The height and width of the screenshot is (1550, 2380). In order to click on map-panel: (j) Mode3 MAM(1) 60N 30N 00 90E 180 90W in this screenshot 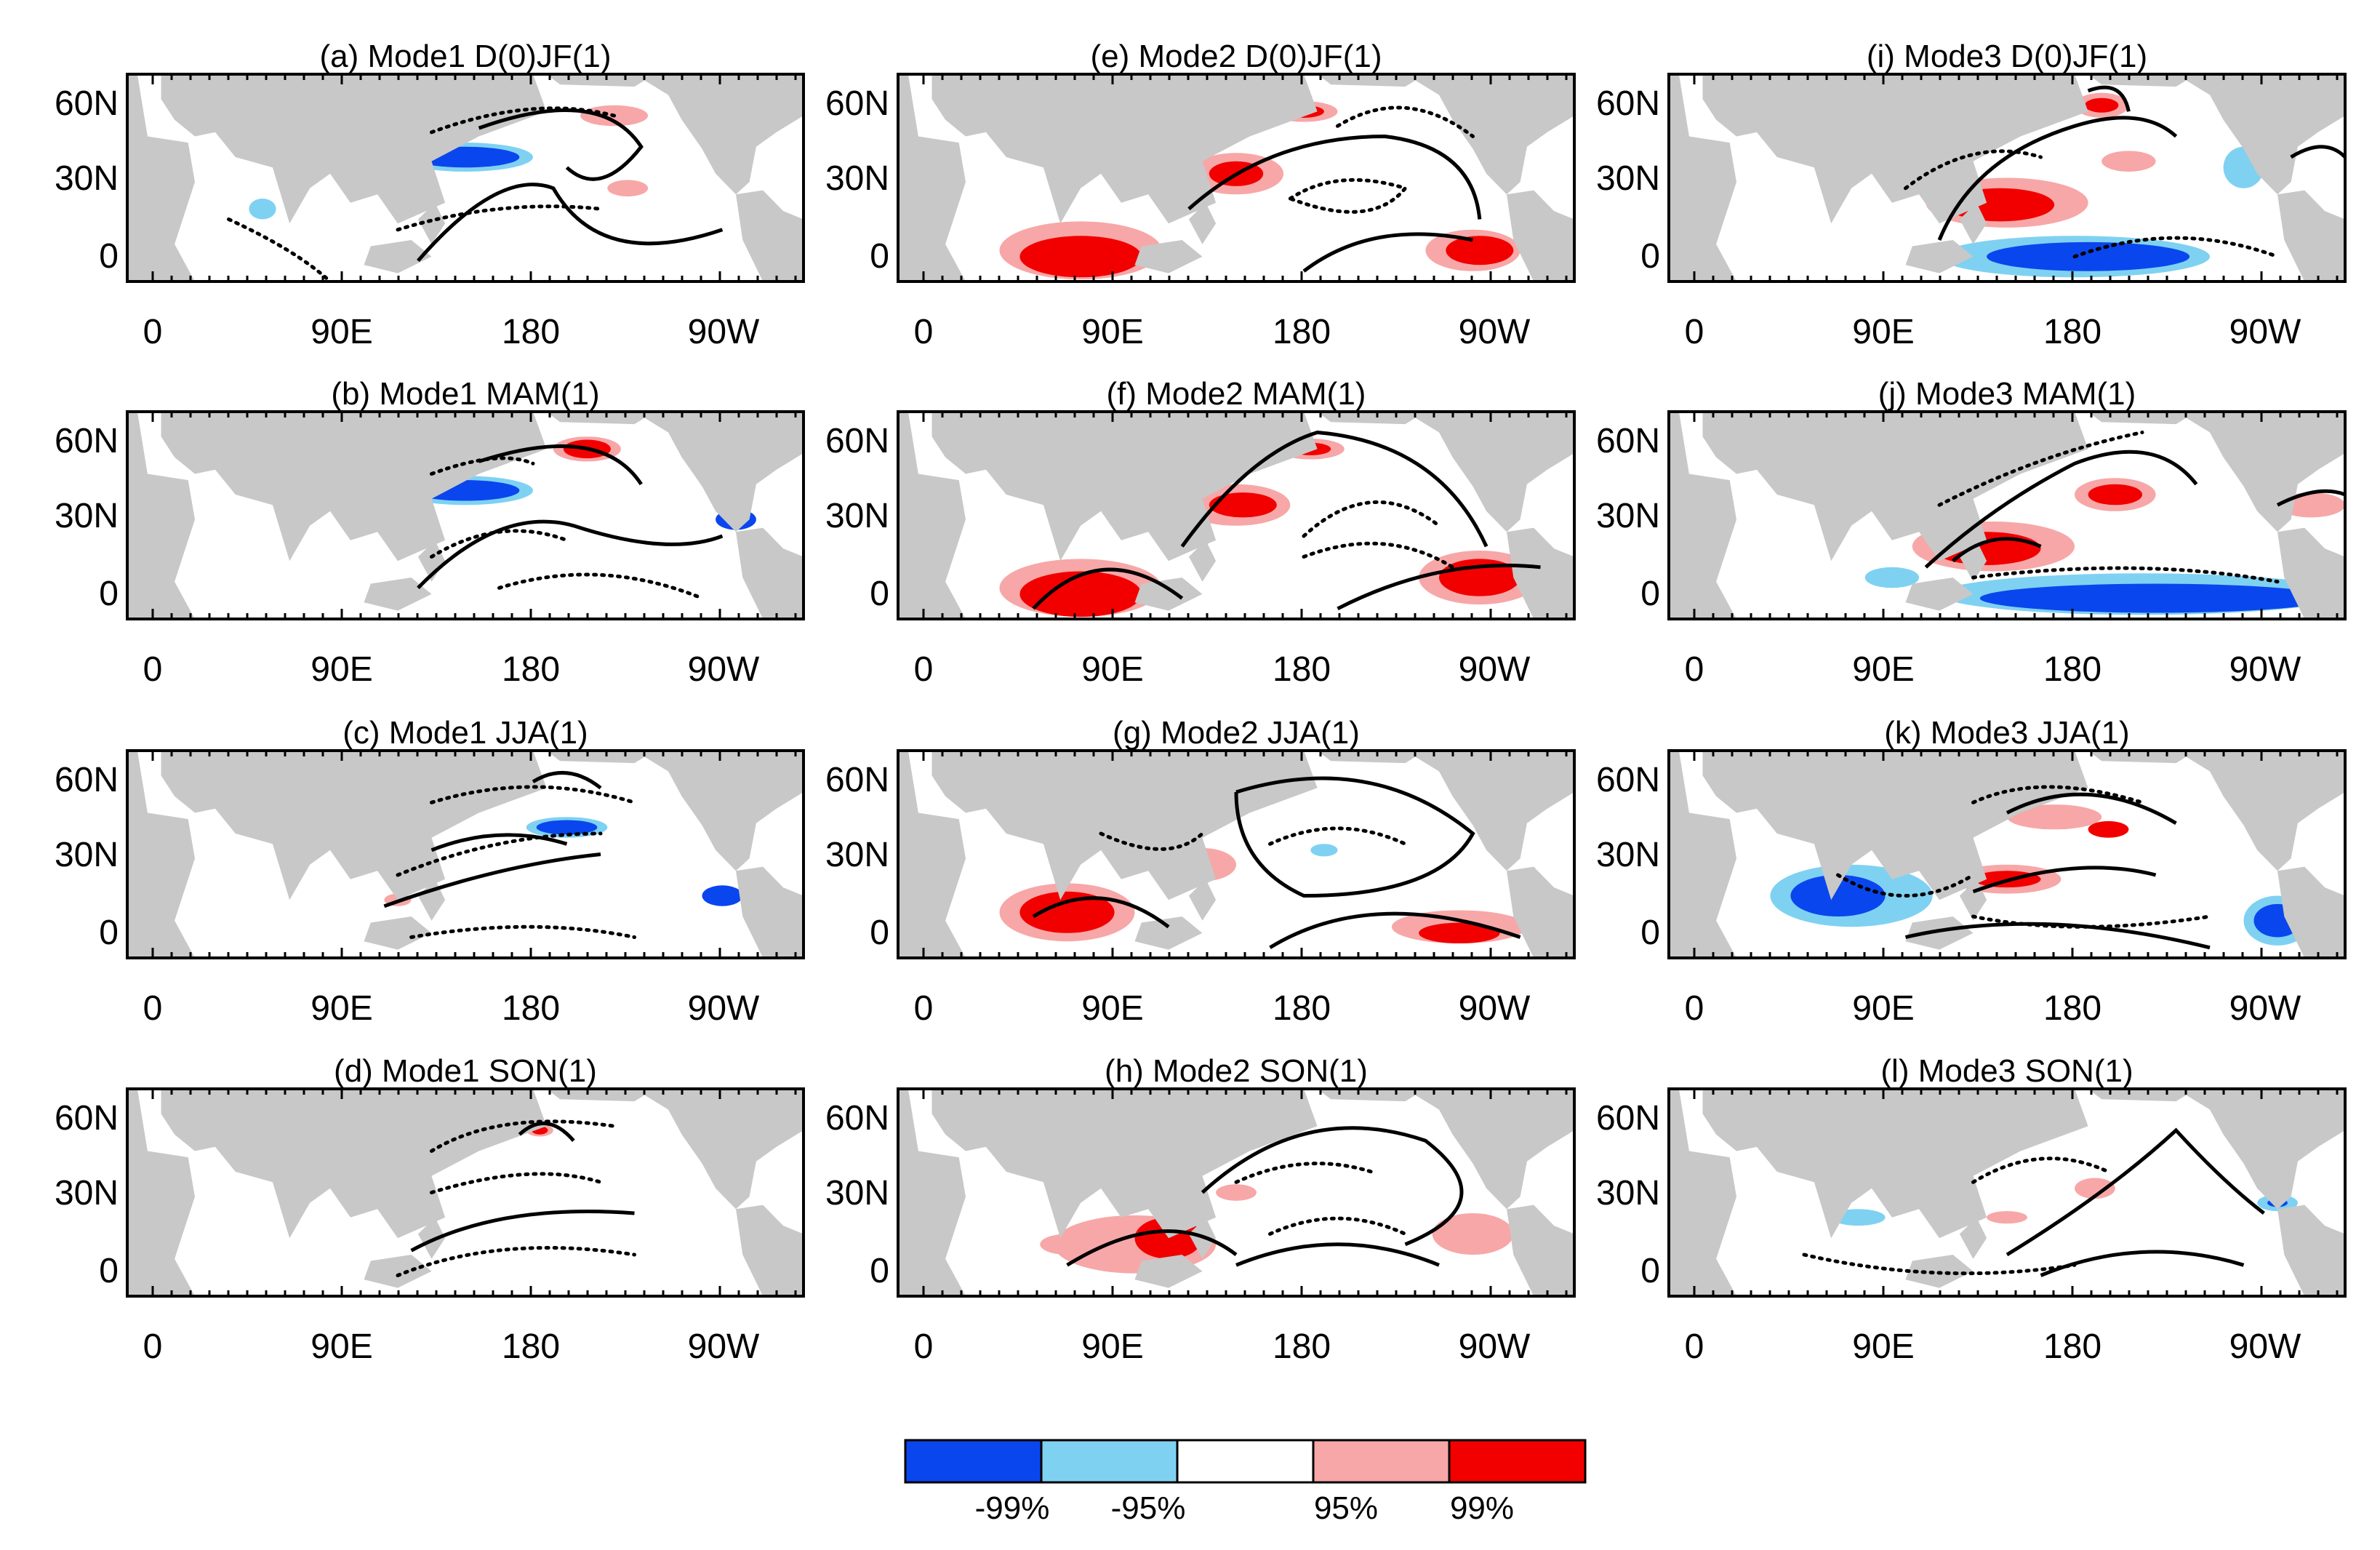, I will do `click(1971, 532)`.